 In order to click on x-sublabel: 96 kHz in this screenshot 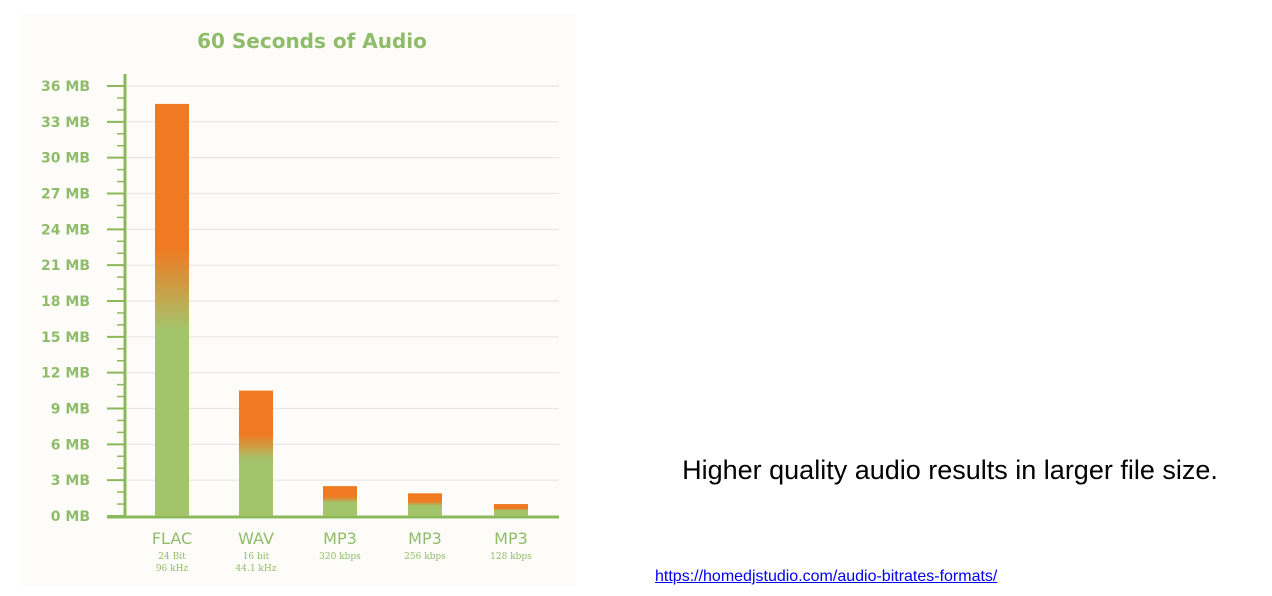, I will do `click(172, 569)`.